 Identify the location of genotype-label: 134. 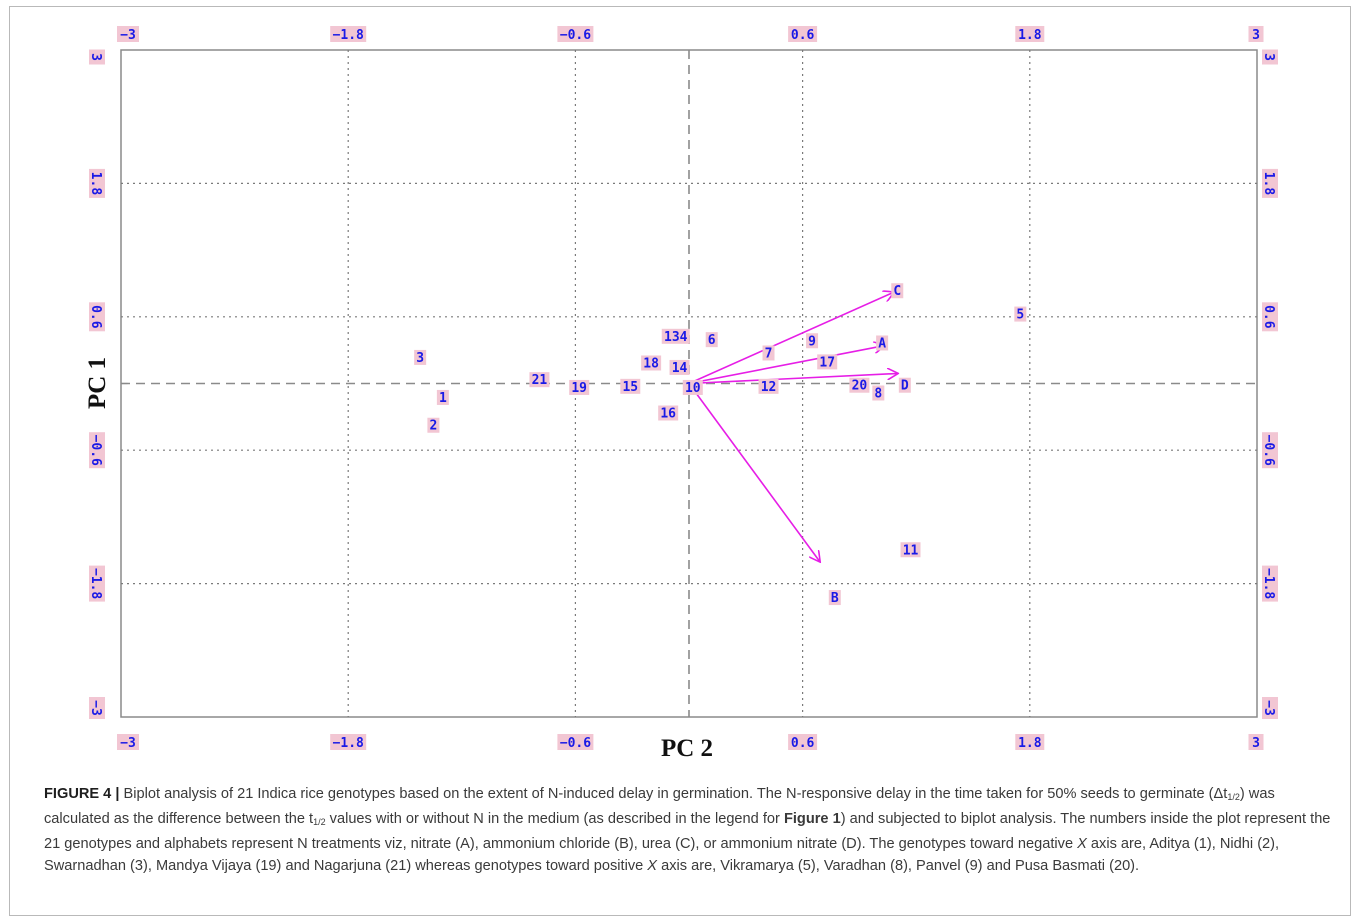
(676, 337).